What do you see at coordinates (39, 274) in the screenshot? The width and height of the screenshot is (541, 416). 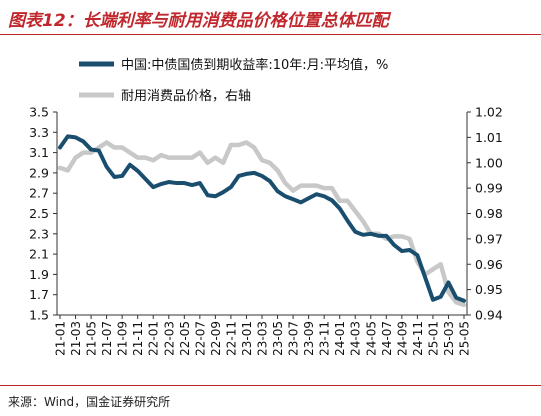 I see `left-tick-label: 1.9` at bounding box center [39, 274].